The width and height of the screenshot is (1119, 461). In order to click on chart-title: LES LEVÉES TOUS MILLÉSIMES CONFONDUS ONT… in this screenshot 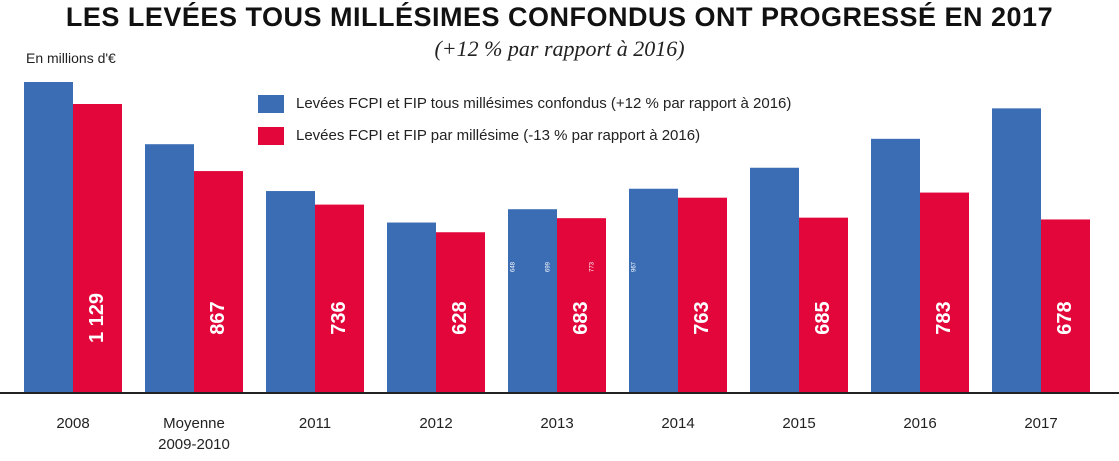, I will do `click(559, 17)`.